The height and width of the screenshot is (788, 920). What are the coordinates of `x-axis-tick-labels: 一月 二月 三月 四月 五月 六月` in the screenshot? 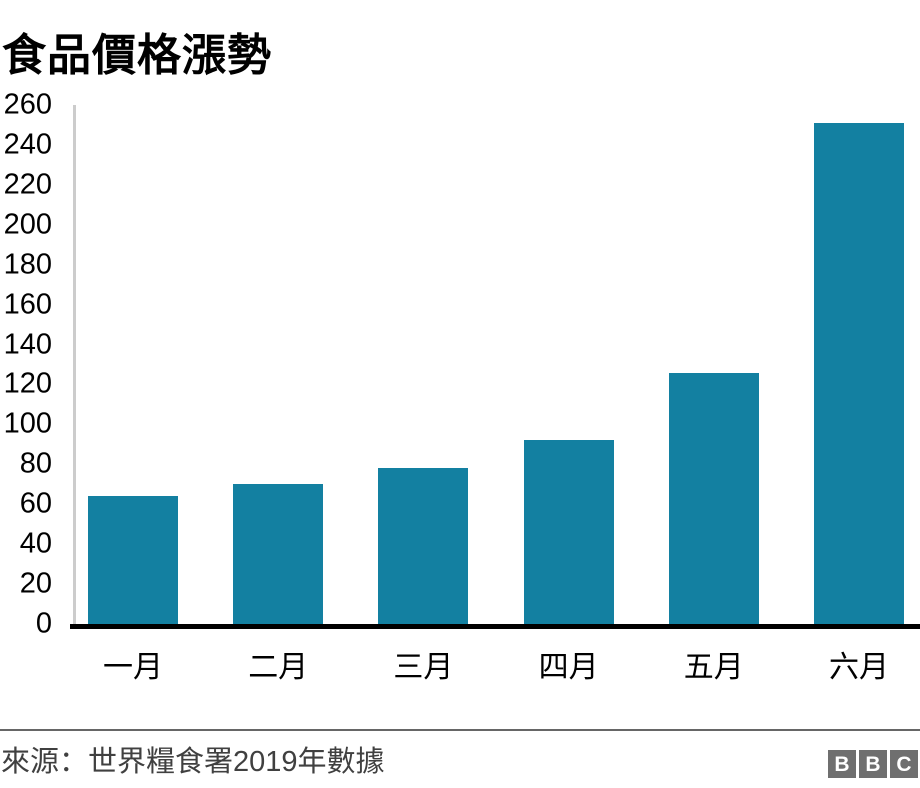 It's located at (497, 670).